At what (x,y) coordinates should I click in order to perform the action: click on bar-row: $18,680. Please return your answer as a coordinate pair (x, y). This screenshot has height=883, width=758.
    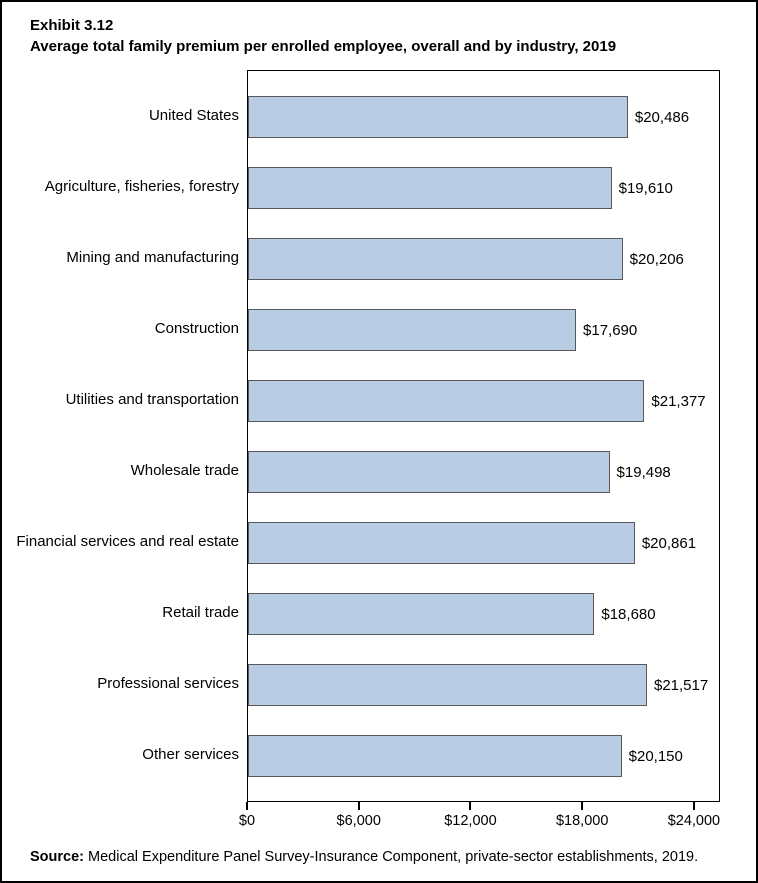
    Looking at the image, I should click on (483, 614).